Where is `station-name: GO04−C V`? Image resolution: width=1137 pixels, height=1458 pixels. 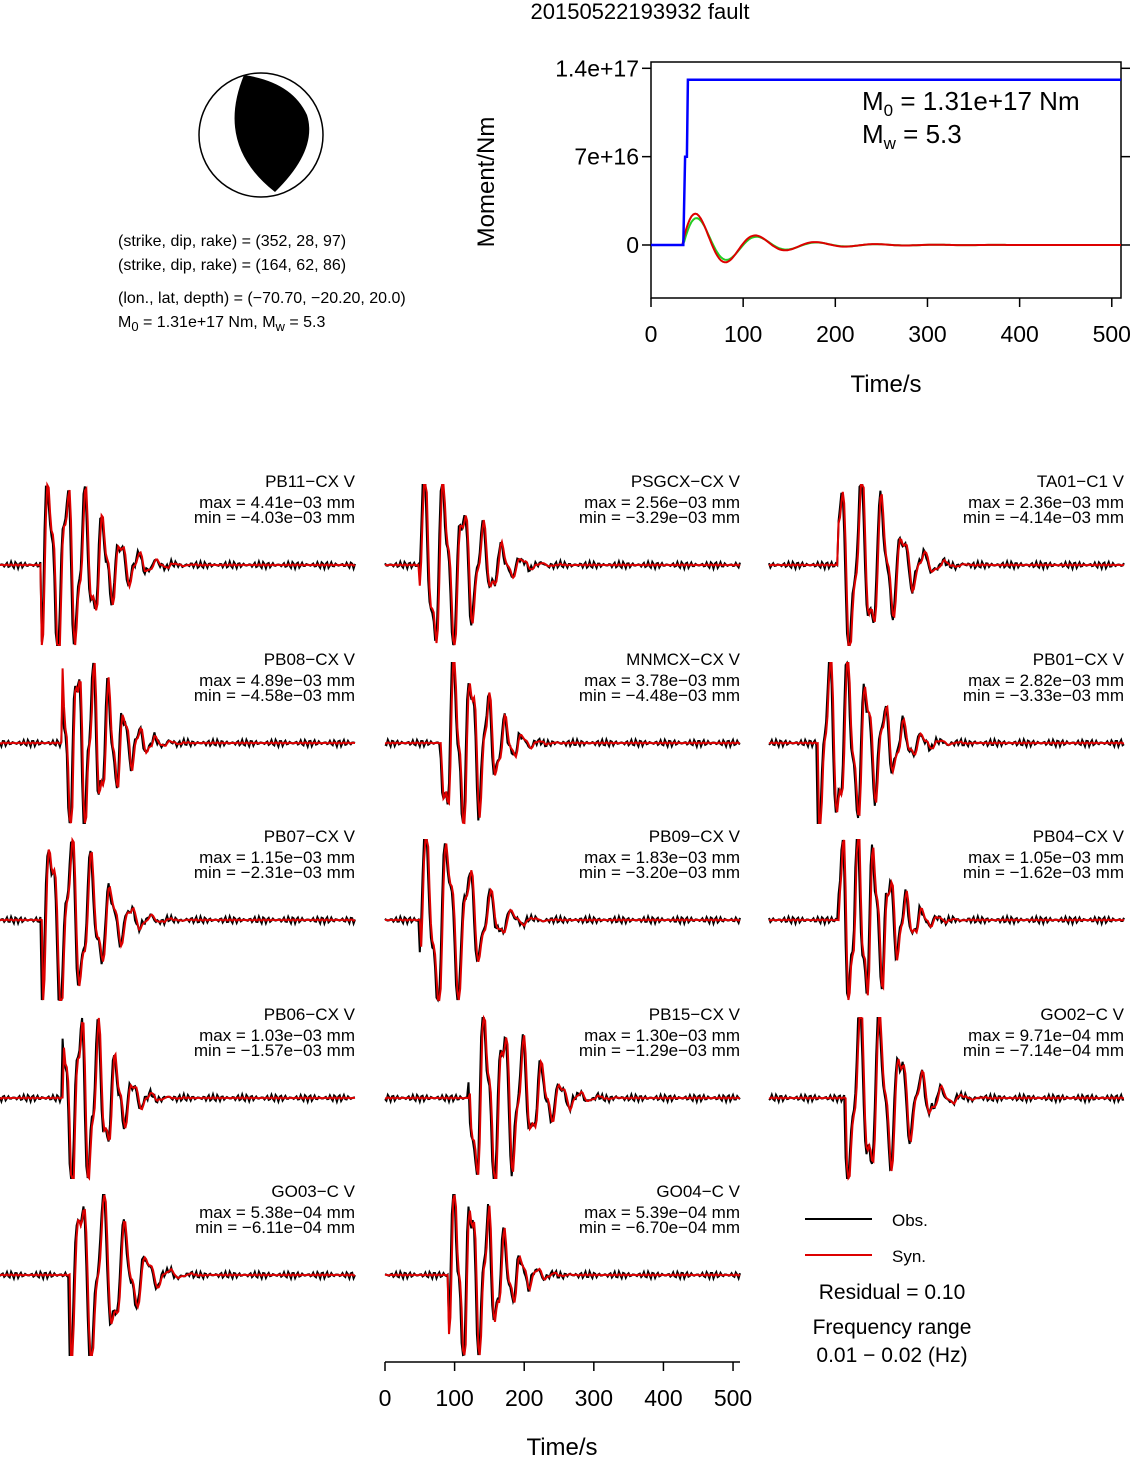
station-name: GO04−C V is located at coordinates (698, 1191).